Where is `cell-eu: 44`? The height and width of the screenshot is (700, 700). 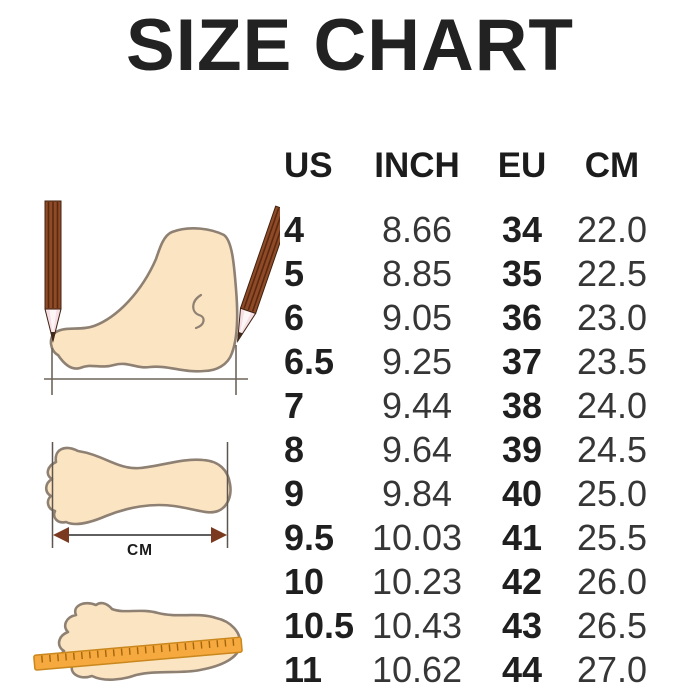 cell-eu: 44 is located at coordinates (522, 669).